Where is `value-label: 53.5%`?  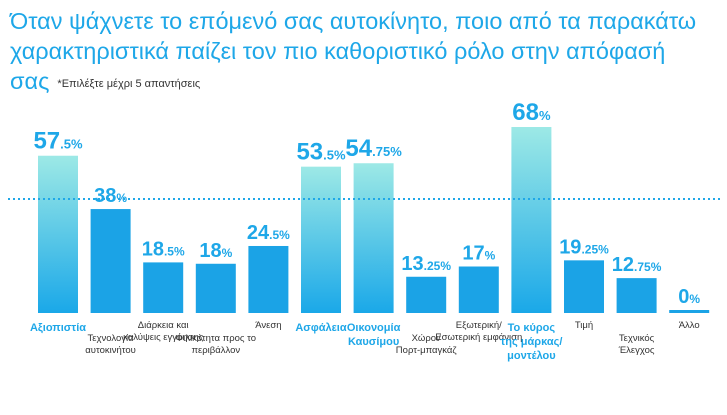
value-label: 53.5% is located at coordinates (321, 152).